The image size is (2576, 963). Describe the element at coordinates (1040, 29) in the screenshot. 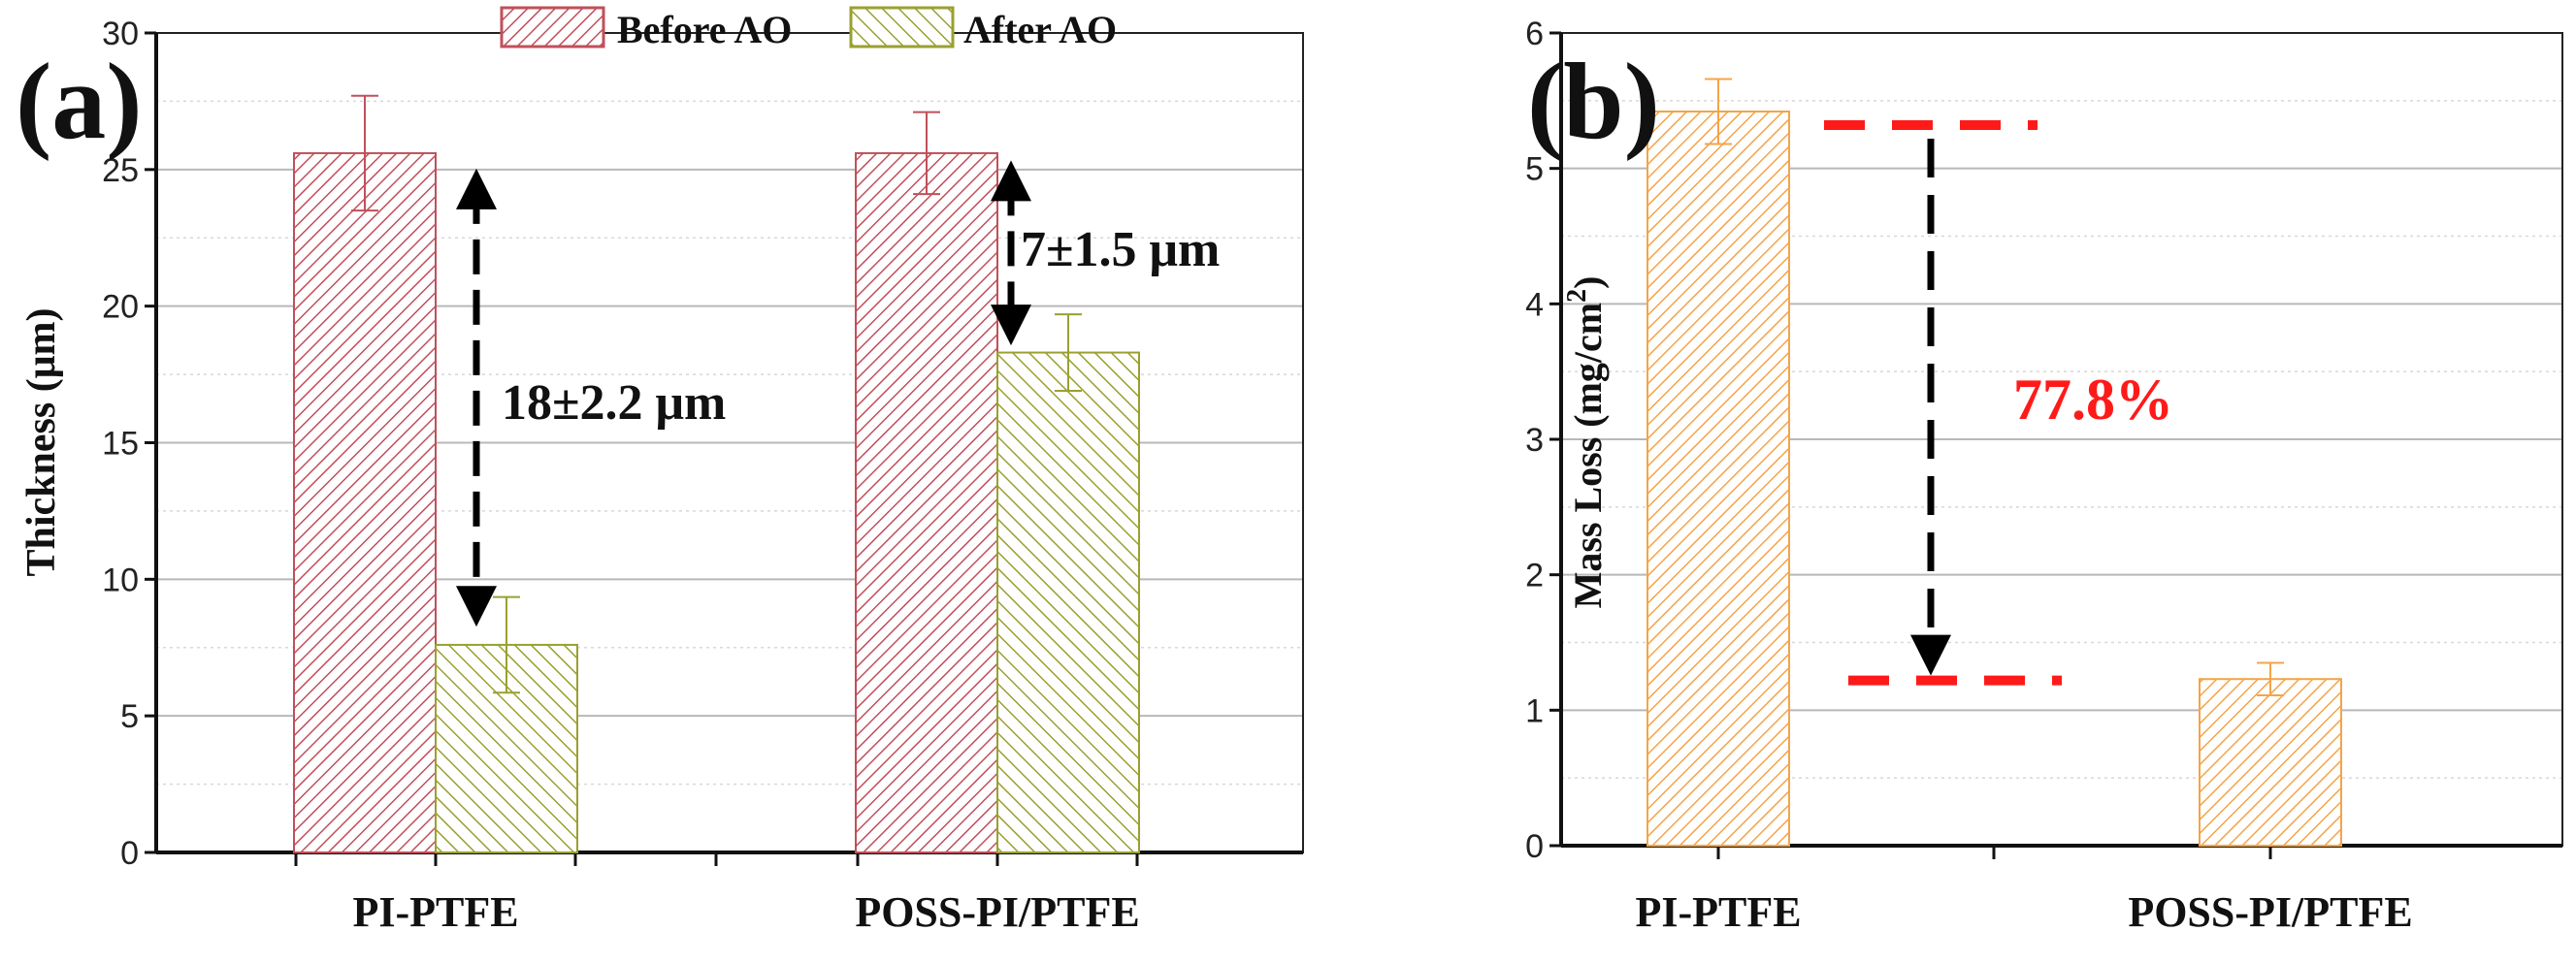

I see `legend-label-after: After AO` at that location.